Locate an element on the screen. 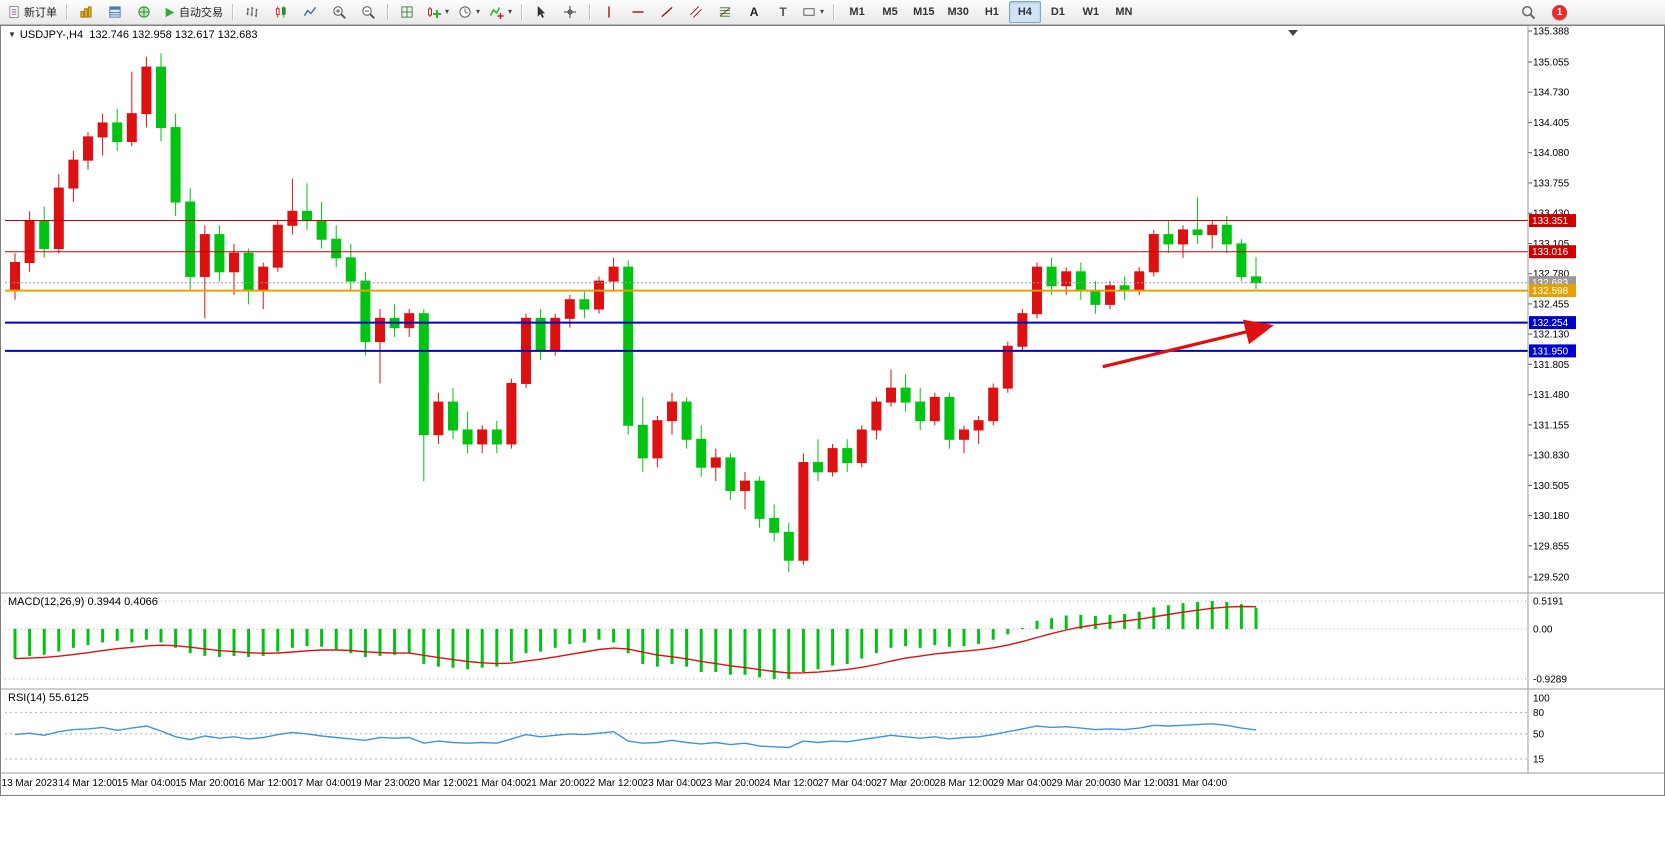  svg-text: 130.180 is located at coordinates (1551, 516).